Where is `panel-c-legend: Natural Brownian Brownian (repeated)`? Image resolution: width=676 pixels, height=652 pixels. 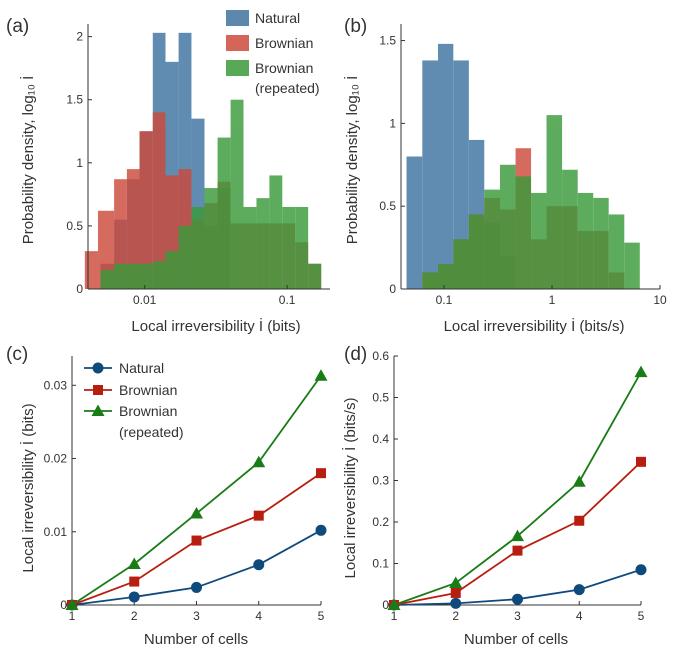 panel-c-legend: Natural Brownian Brownian (repeated) is located at coordinates (134, 400).